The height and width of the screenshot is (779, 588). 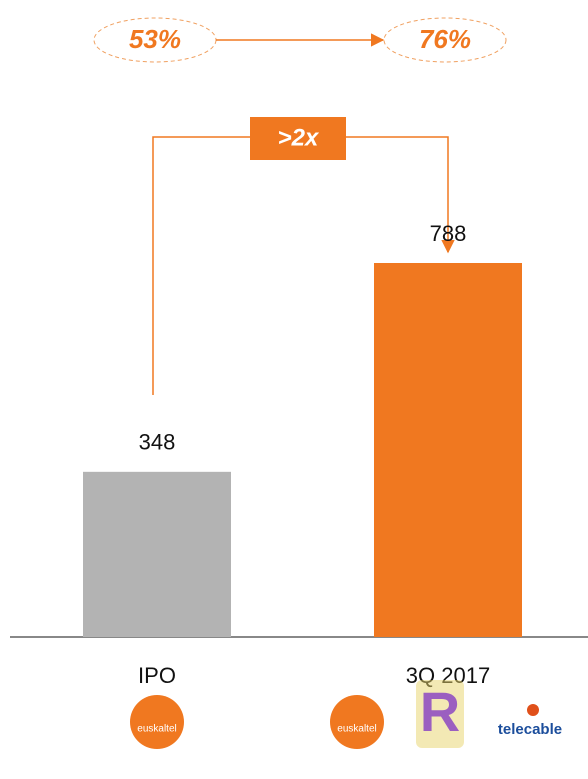 What do you see at coordinates (448, 233) in the screenshot?
I see `value-label: 788` at bounding box center [448, 233].